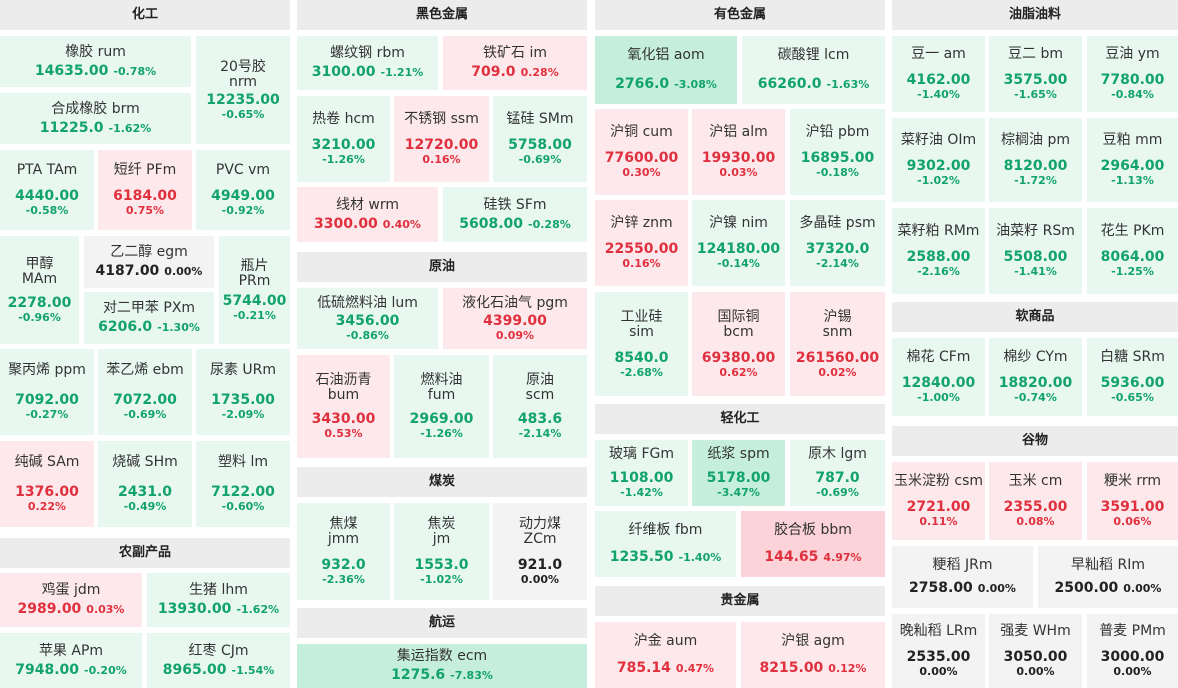 Image resolution: width=1178 pixels, height=688 pixels. Describe the element at coordinates (740, 419) in the screenshot. I see `section-header-light: 轻化工` at that location.